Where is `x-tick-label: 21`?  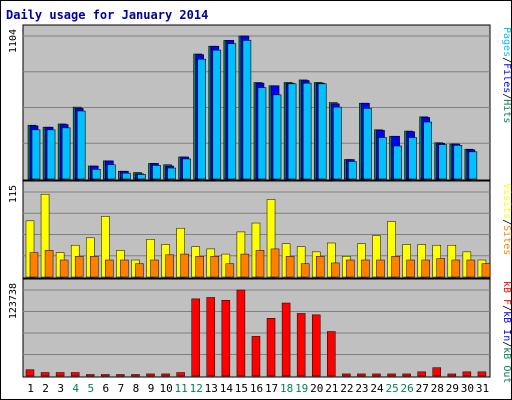 x-tick-label: 21 is located at coordinates (331, 388).